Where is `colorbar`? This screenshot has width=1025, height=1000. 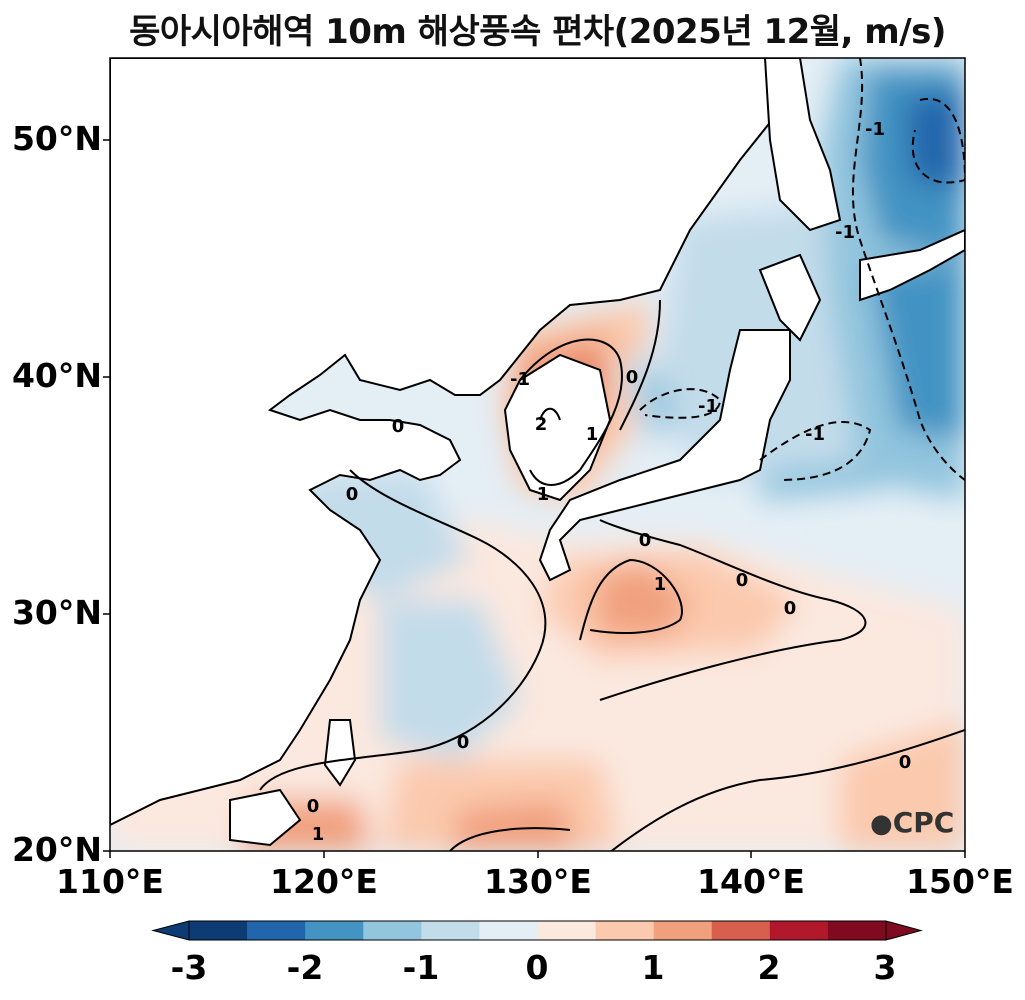 colorbar is located at coordinates (537, 930).